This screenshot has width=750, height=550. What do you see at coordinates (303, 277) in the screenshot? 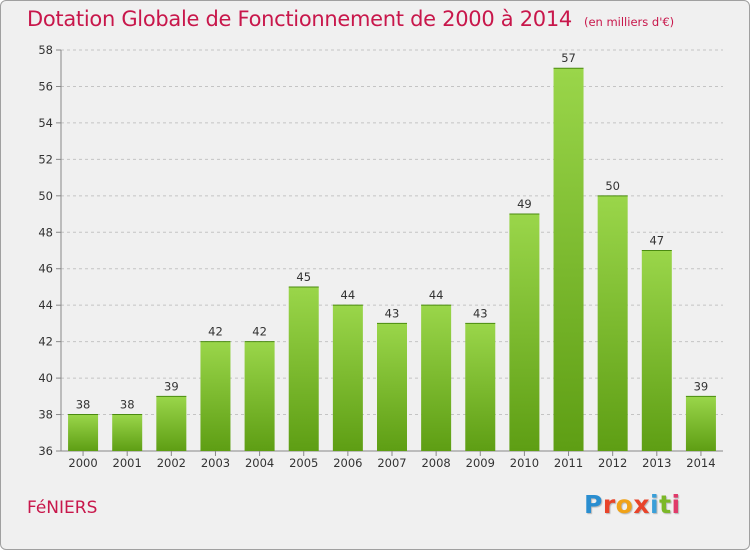
I see `data-label: 45` at bounding box center [303, 277].